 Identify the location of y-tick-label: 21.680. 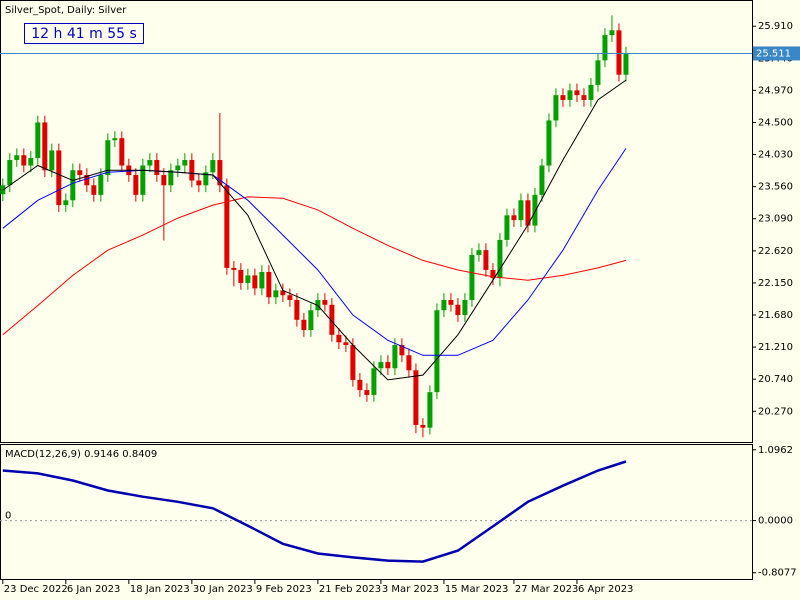
(775, 315).